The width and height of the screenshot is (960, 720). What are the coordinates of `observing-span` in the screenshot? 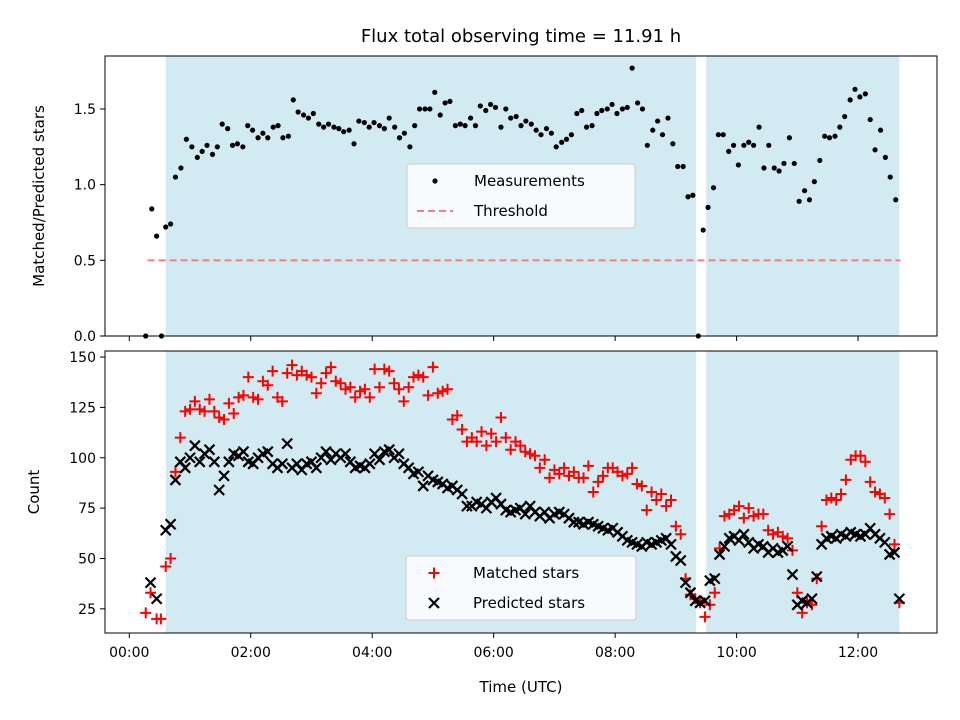 It's located at (803, 492).